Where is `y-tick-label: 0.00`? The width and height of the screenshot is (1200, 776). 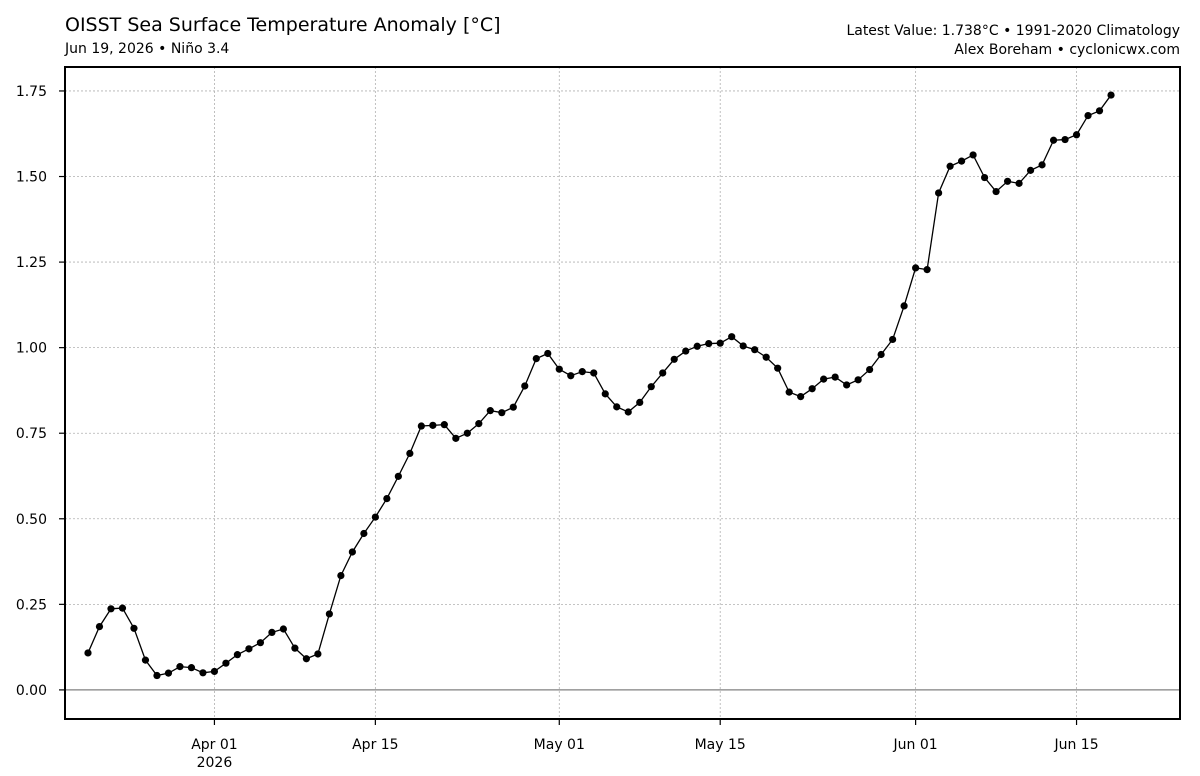 y-tick-label: 0.00 is located at coordinates (31, 691).